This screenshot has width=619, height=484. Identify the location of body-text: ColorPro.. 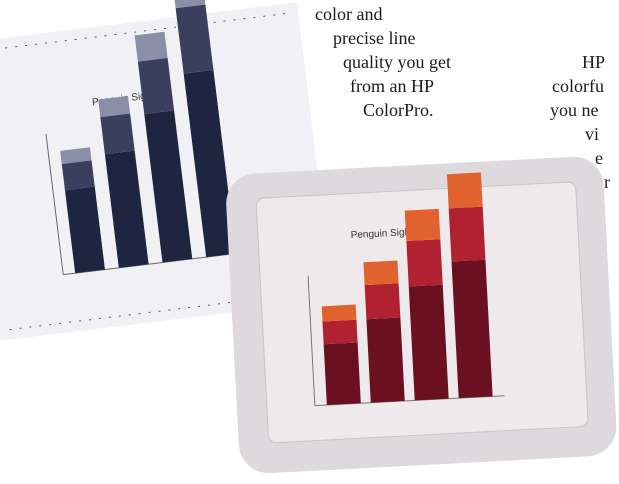
(398, 110).